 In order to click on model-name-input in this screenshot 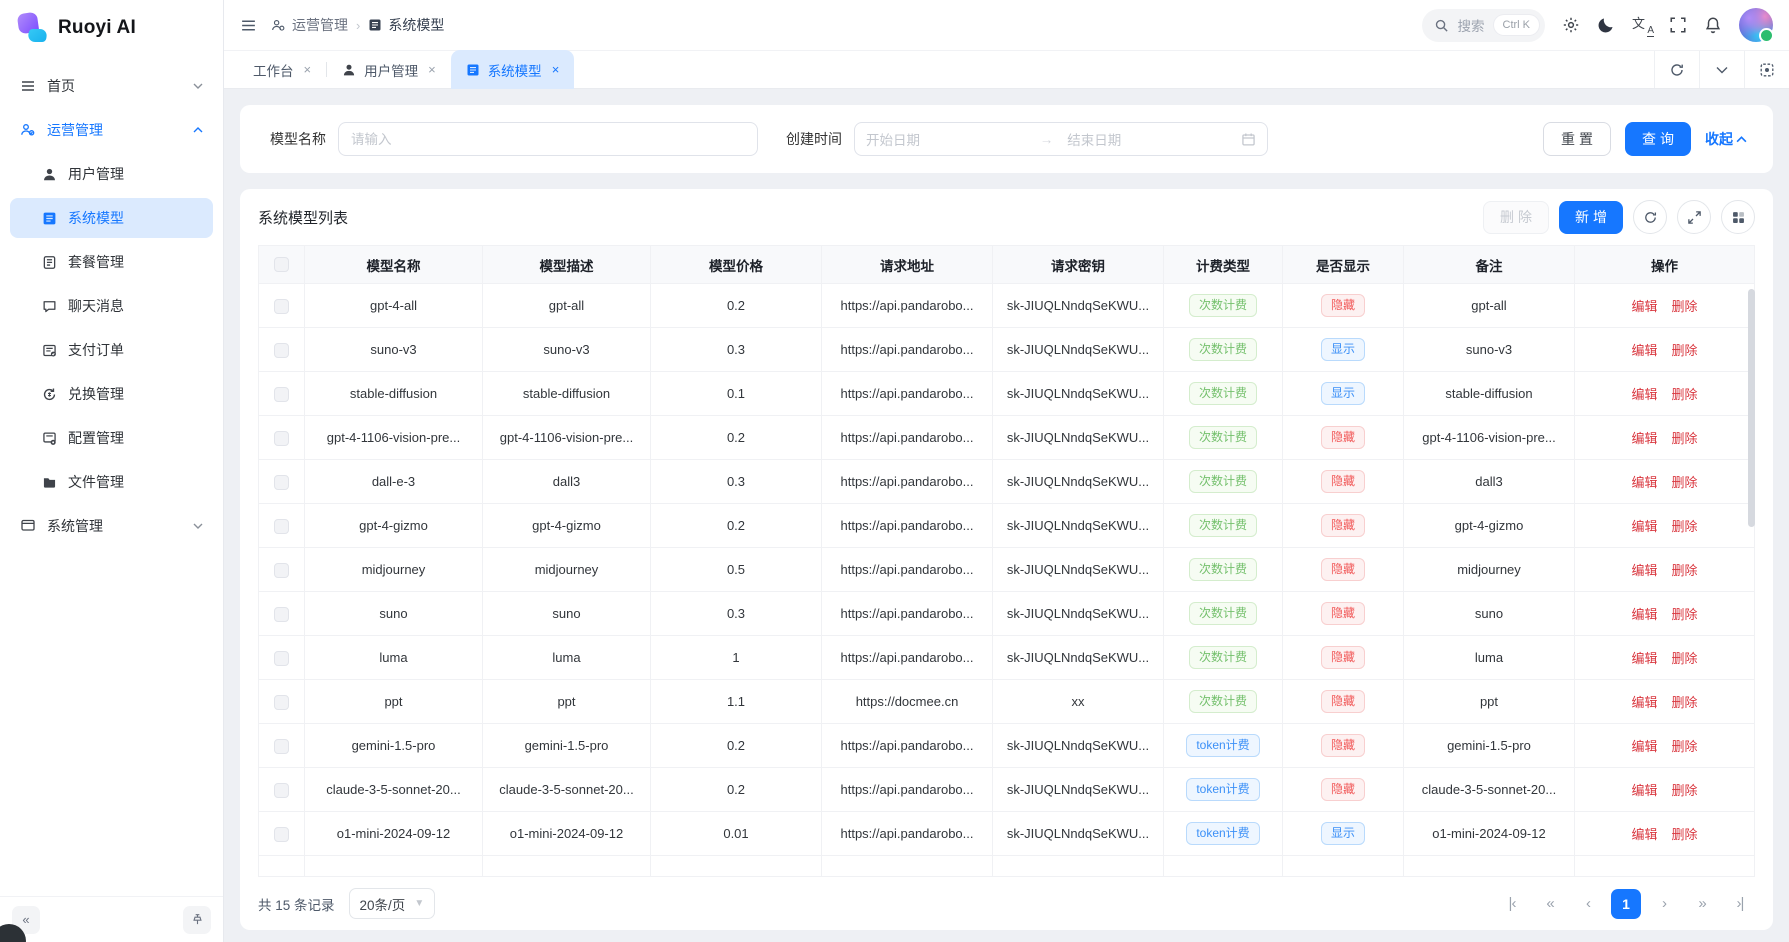, I will do `click(548, 139)`.